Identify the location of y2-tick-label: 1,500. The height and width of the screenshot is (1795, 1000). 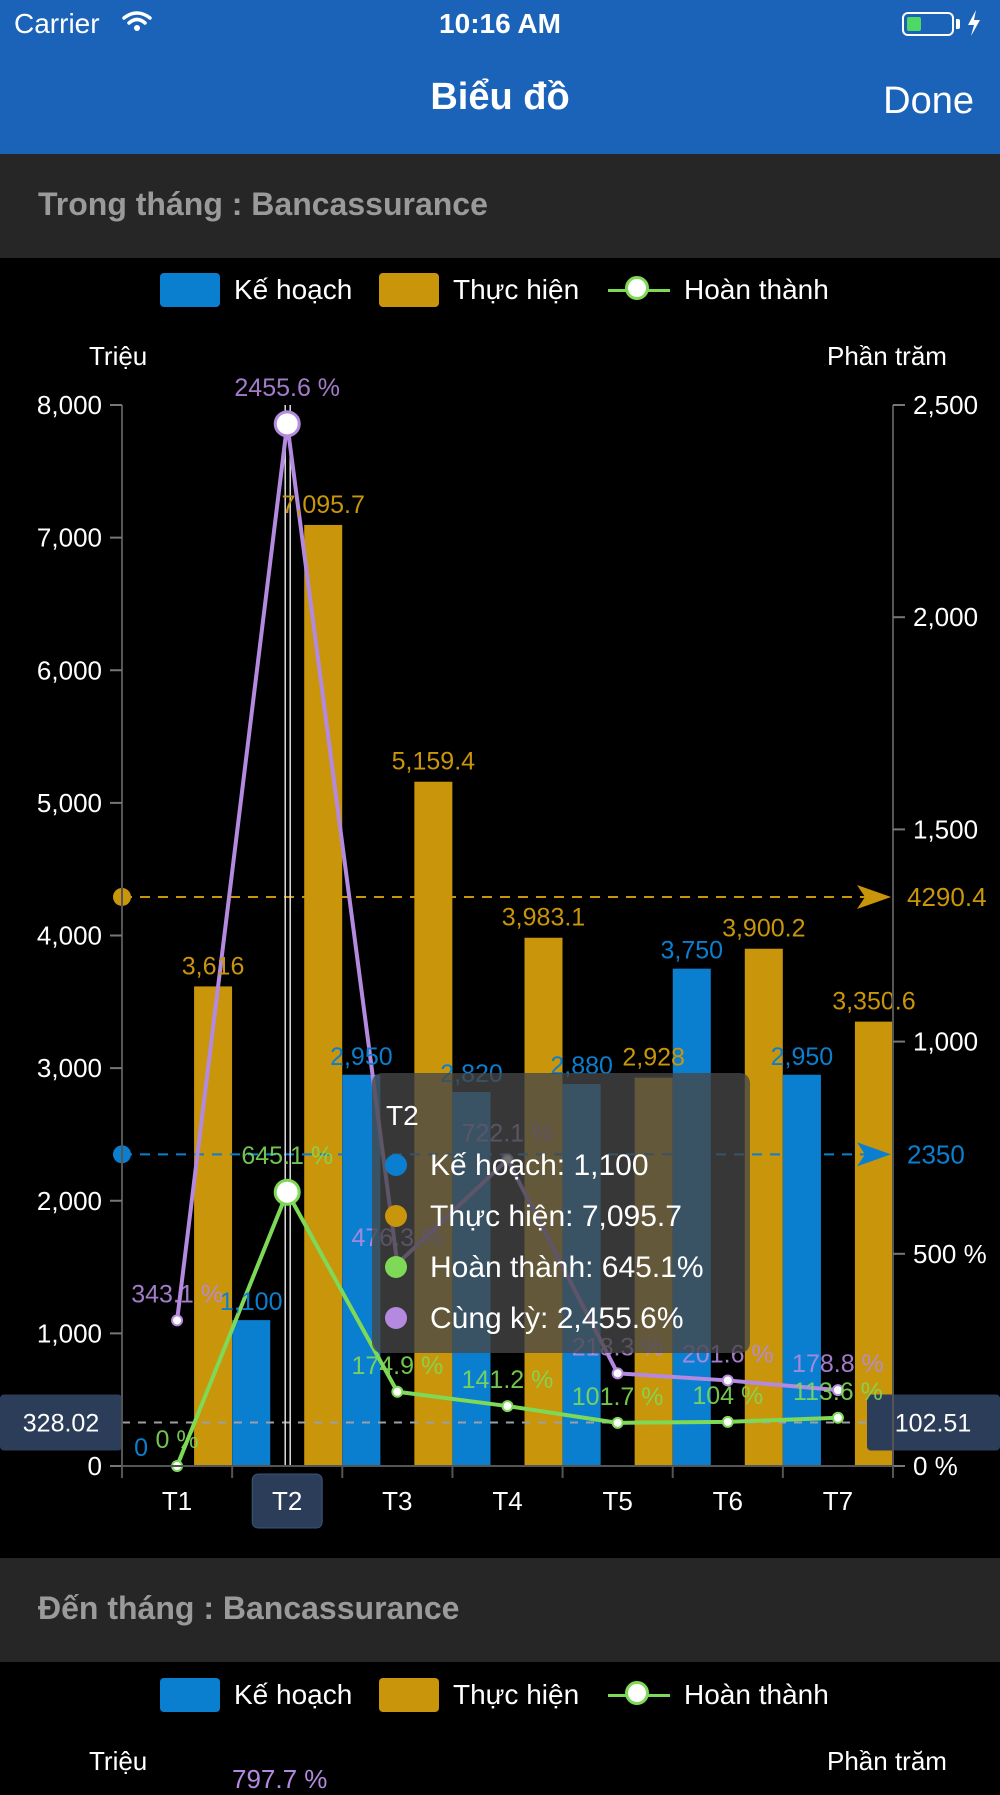
(945, 829).